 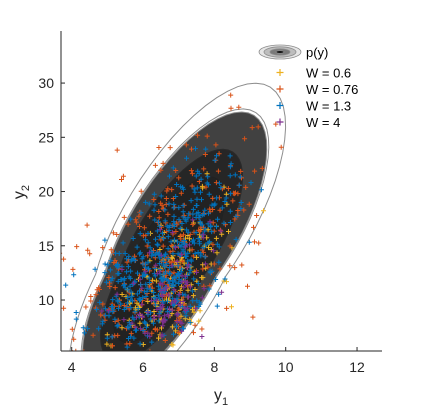 What do you see at coordinates (280, 89) in the screenshot?
I see `legend-marker` at bounding box center [280, 89].